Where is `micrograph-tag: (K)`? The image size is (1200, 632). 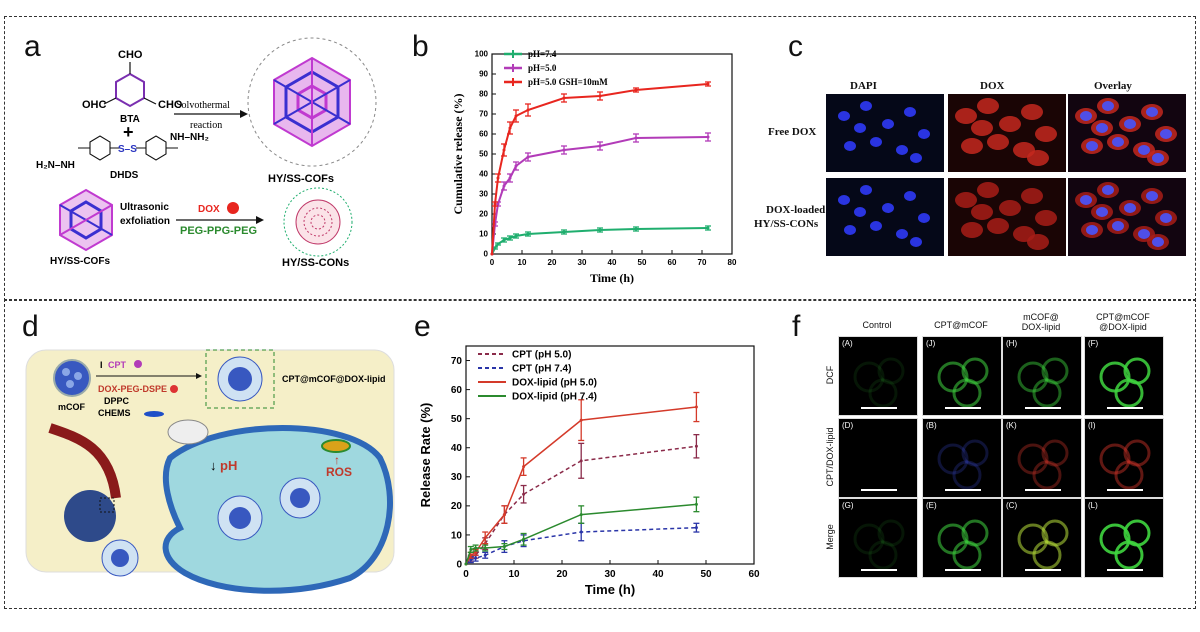
micrograph-tag: (K) is located at coordinates (1011, 425).